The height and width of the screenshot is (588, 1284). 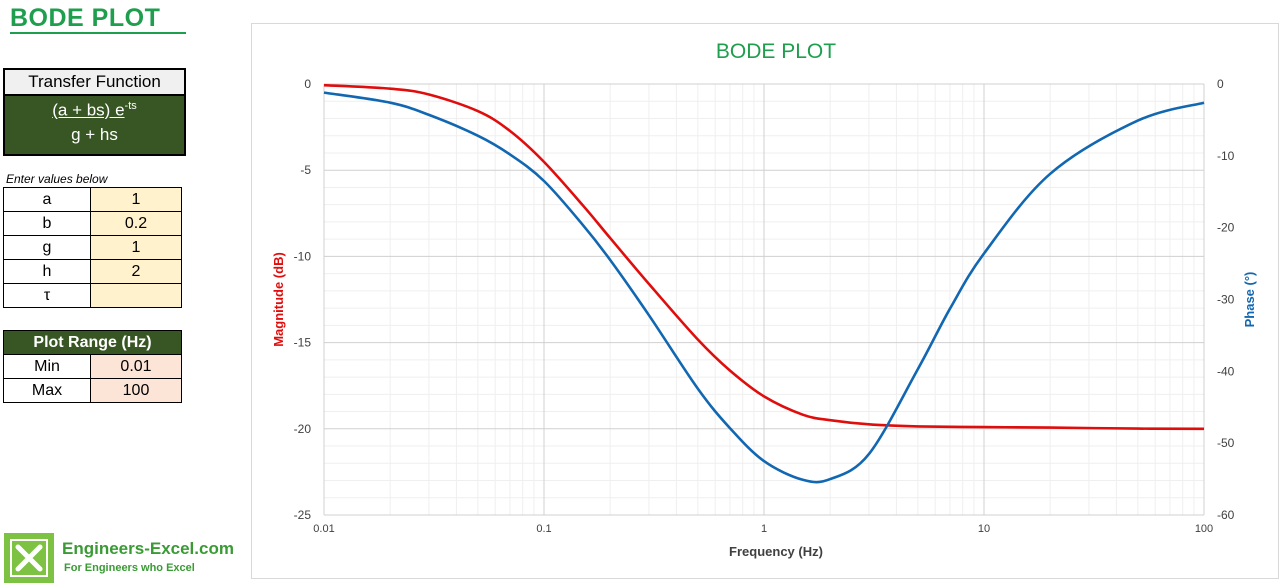 I want to click on sheet-title: BODE PLOT, so click(x=98, y=19).